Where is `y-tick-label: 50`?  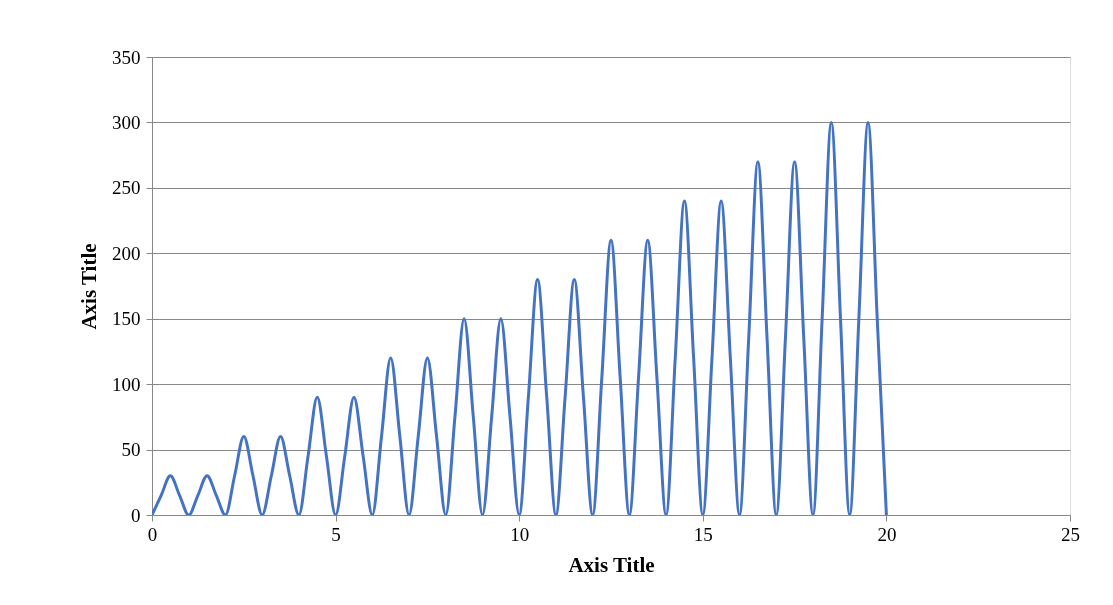
y-tick-label: 50 is located at coordinates (131, 450).